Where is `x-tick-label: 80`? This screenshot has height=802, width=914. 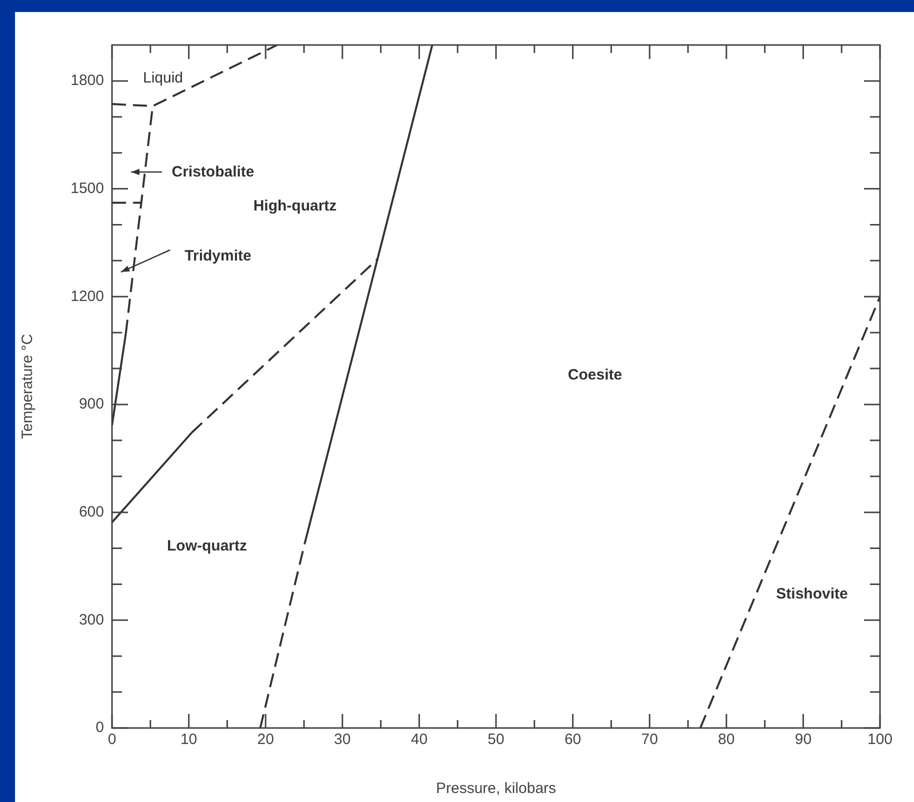 x-tick-label: 80 is located at coordinates (726, 739).